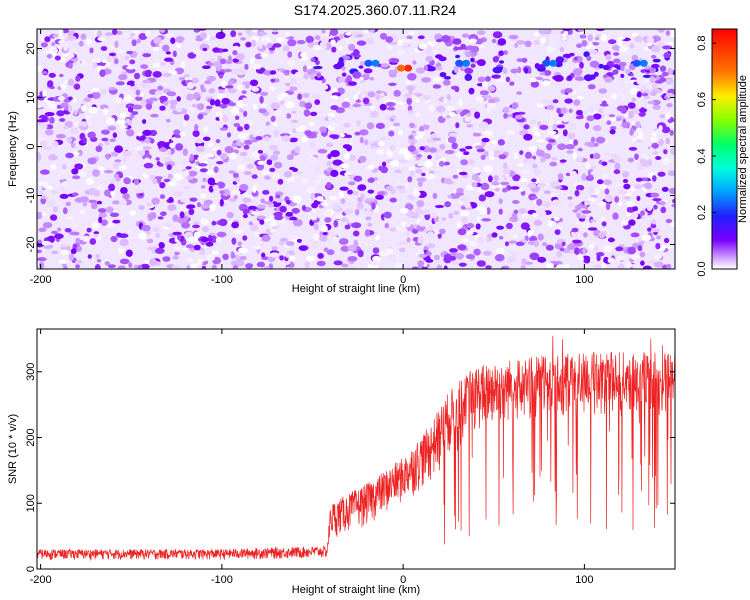 Image resolution: width=750 pixels, height=600 pixels. I want to click on y-tick-label: -10, so click(31, 196).